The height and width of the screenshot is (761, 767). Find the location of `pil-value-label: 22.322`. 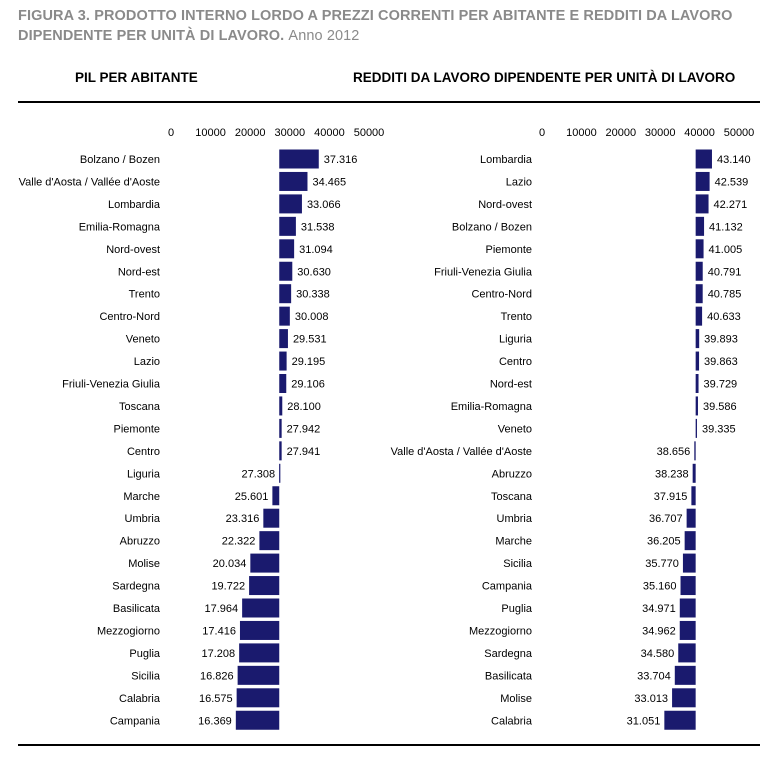

pil-value-label: 22.322 is located at coordinates (239, 542).